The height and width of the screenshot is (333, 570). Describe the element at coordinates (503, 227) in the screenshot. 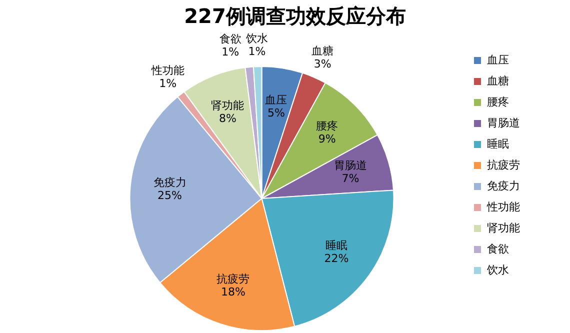

I see `legend-label: 肾功能` at that location.